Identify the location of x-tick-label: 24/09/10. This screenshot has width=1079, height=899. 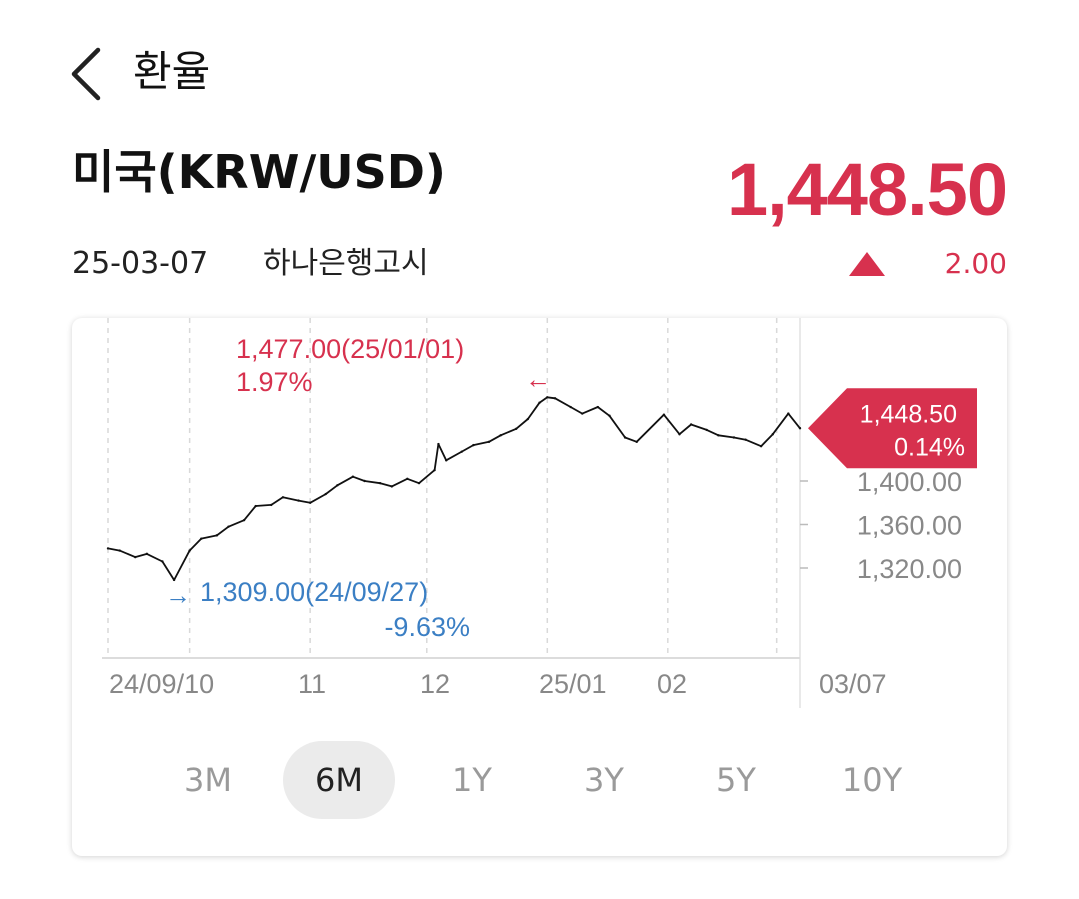
(161, 684).